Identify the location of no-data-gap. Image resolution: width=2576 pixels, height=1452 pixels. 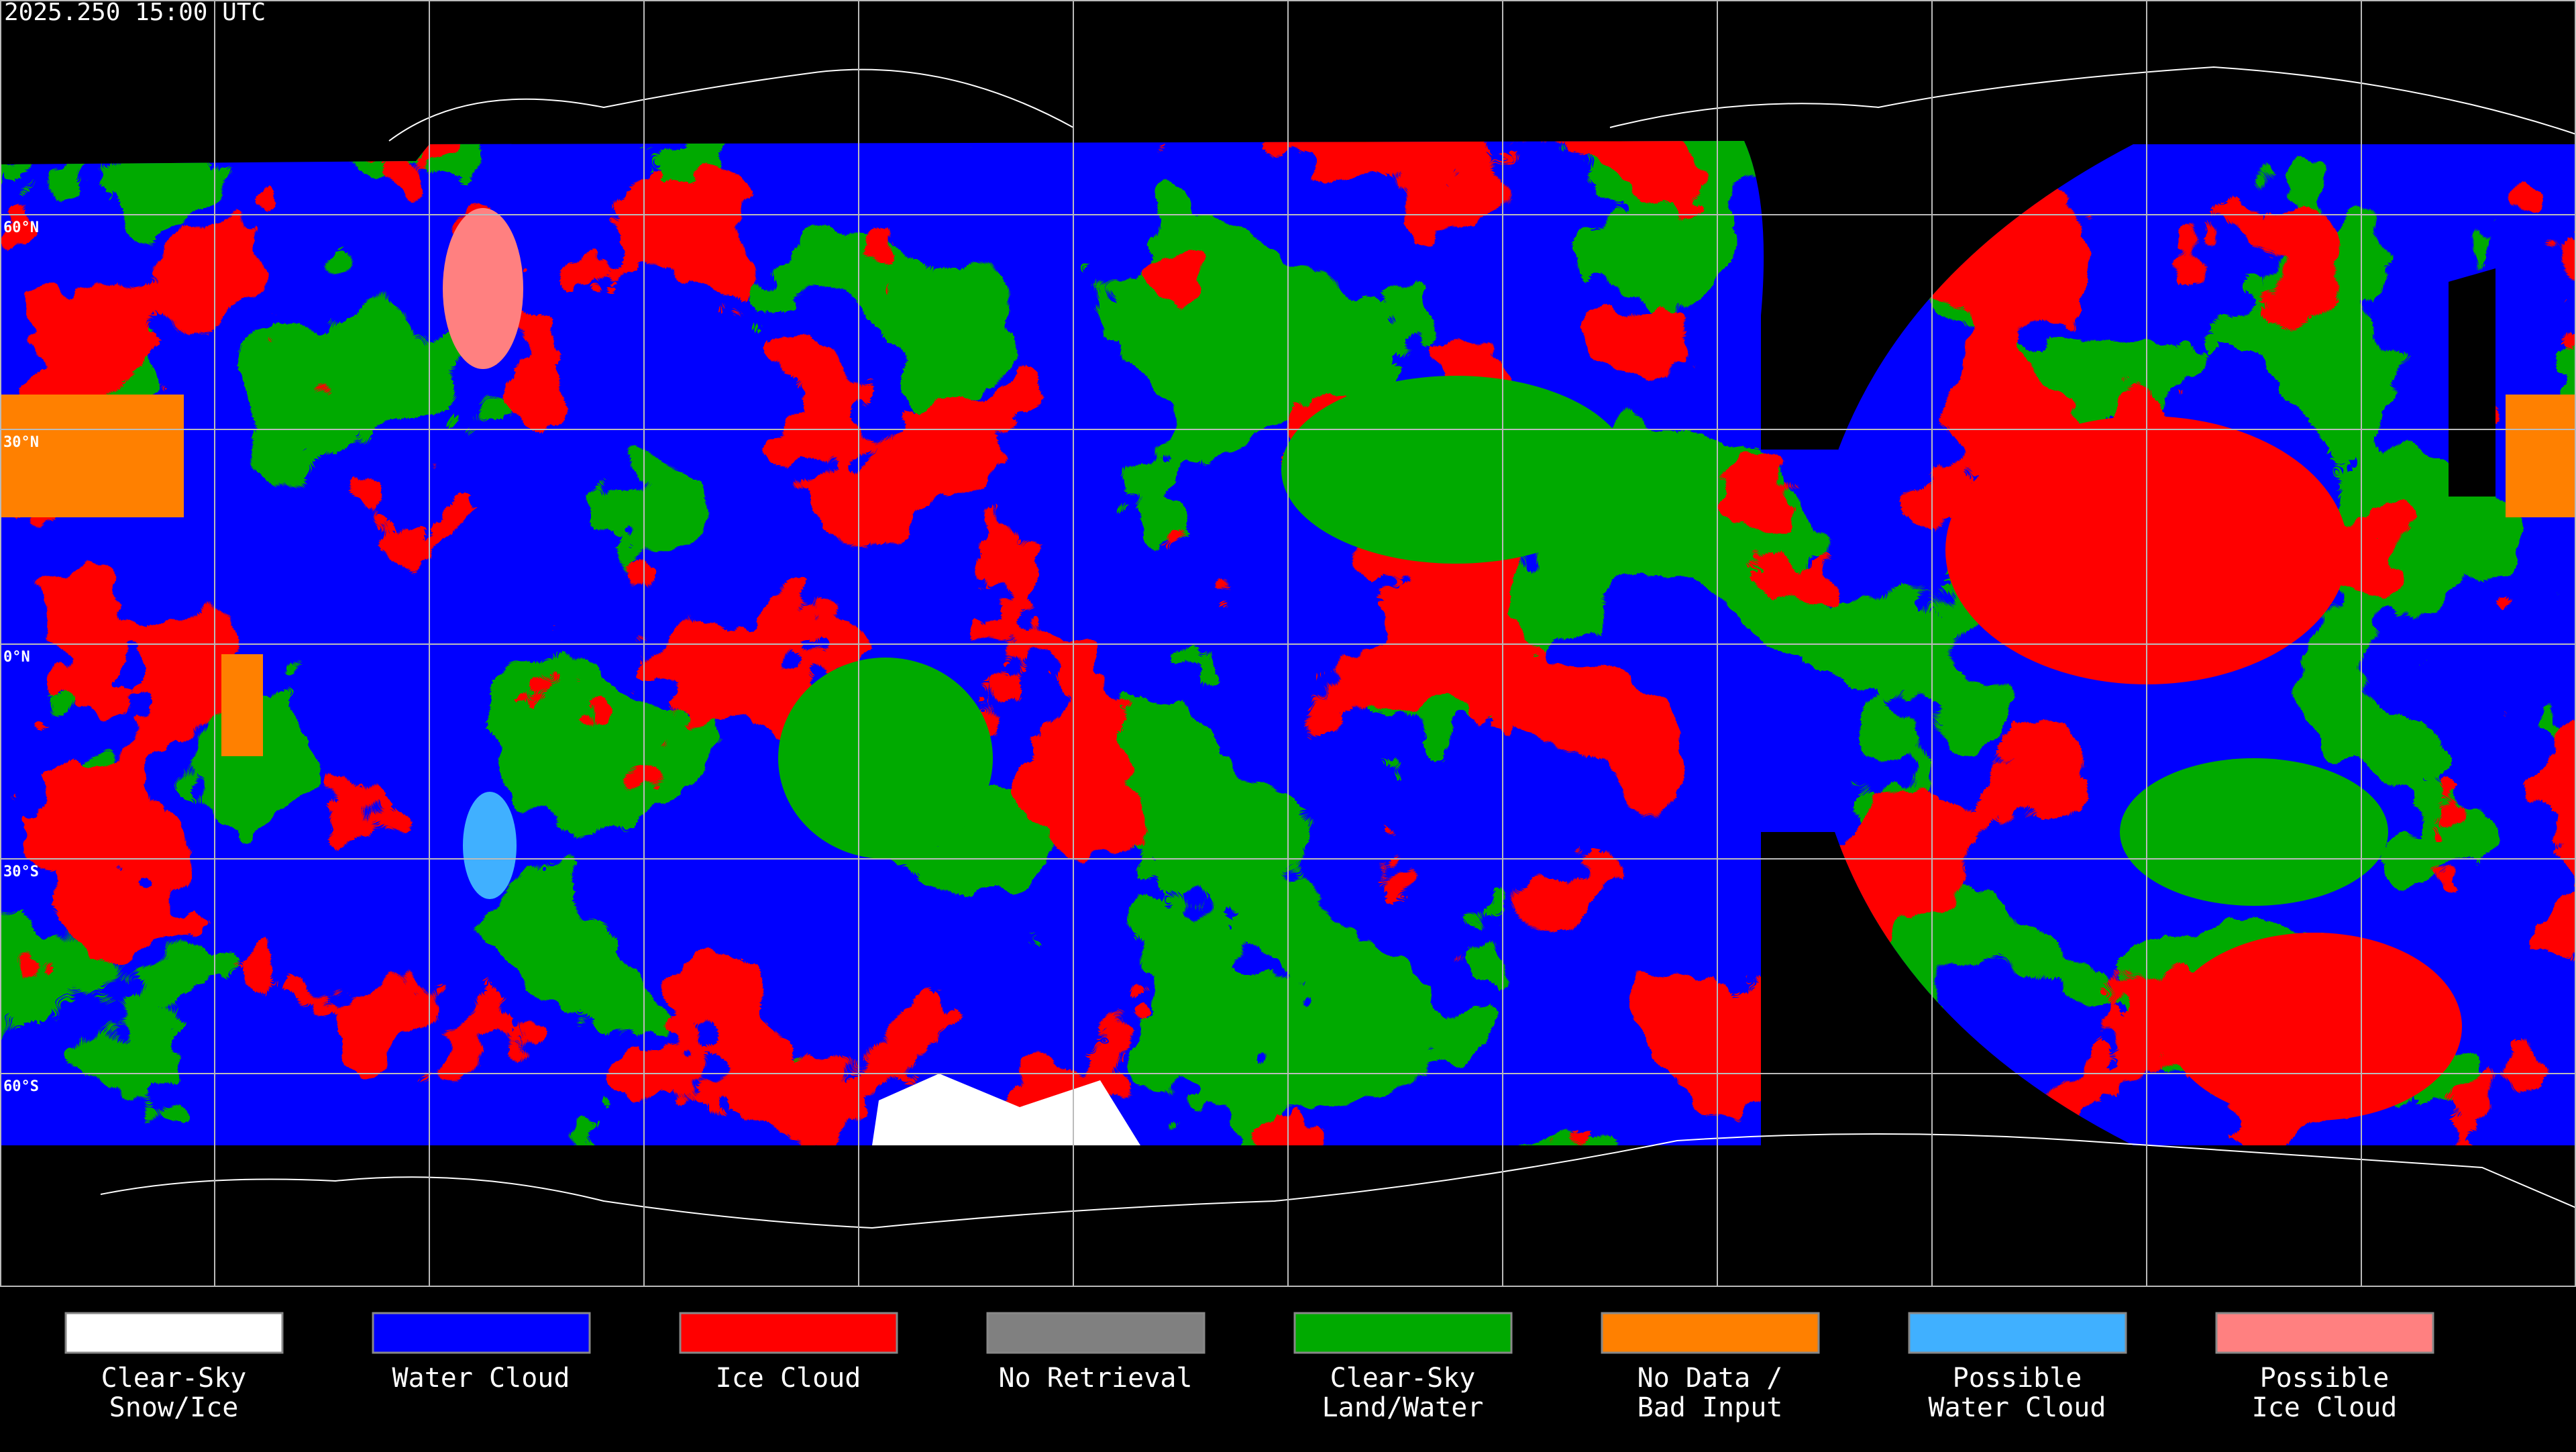
(2472, 383).